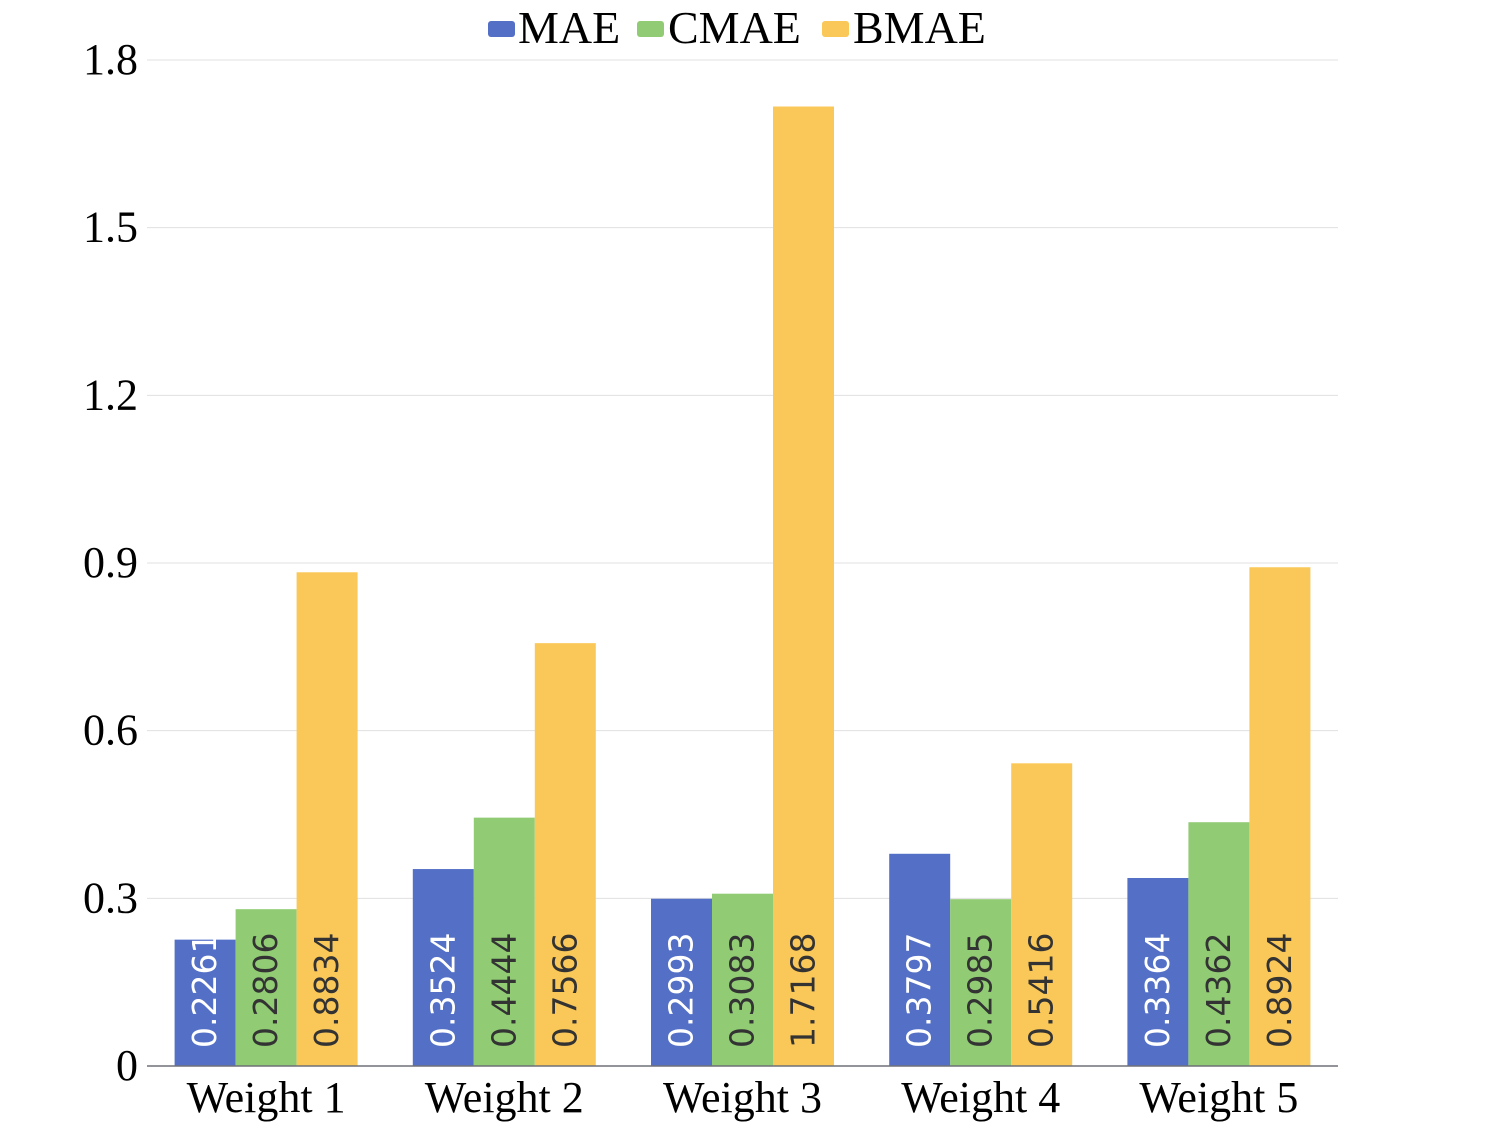  What do you see at coordinates (266, 1097) in the screenshot?
I see `x-tick-label: Weight 1` at bounding box center [266, 1097].